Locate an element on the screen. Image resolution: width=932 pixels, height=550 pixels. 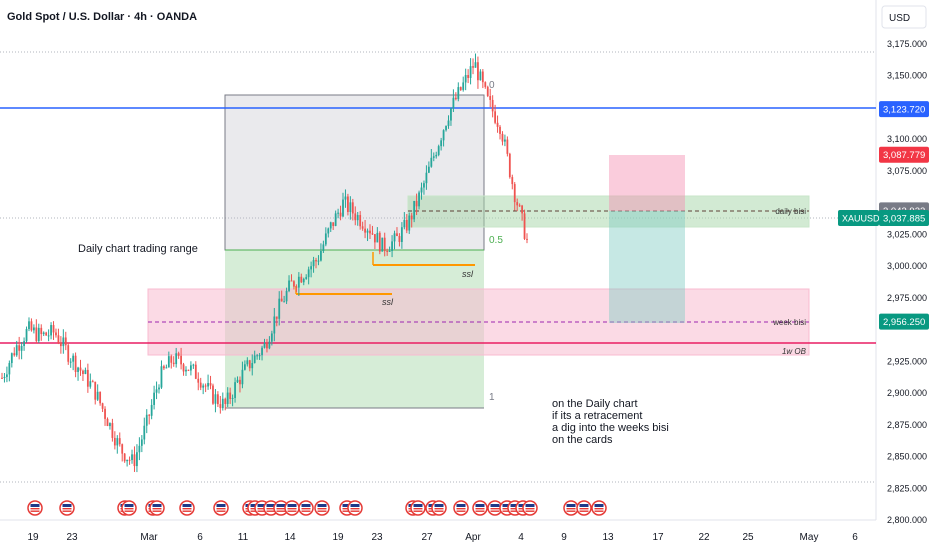
fib-level-1: 1 is located at coordinates (492, 397).